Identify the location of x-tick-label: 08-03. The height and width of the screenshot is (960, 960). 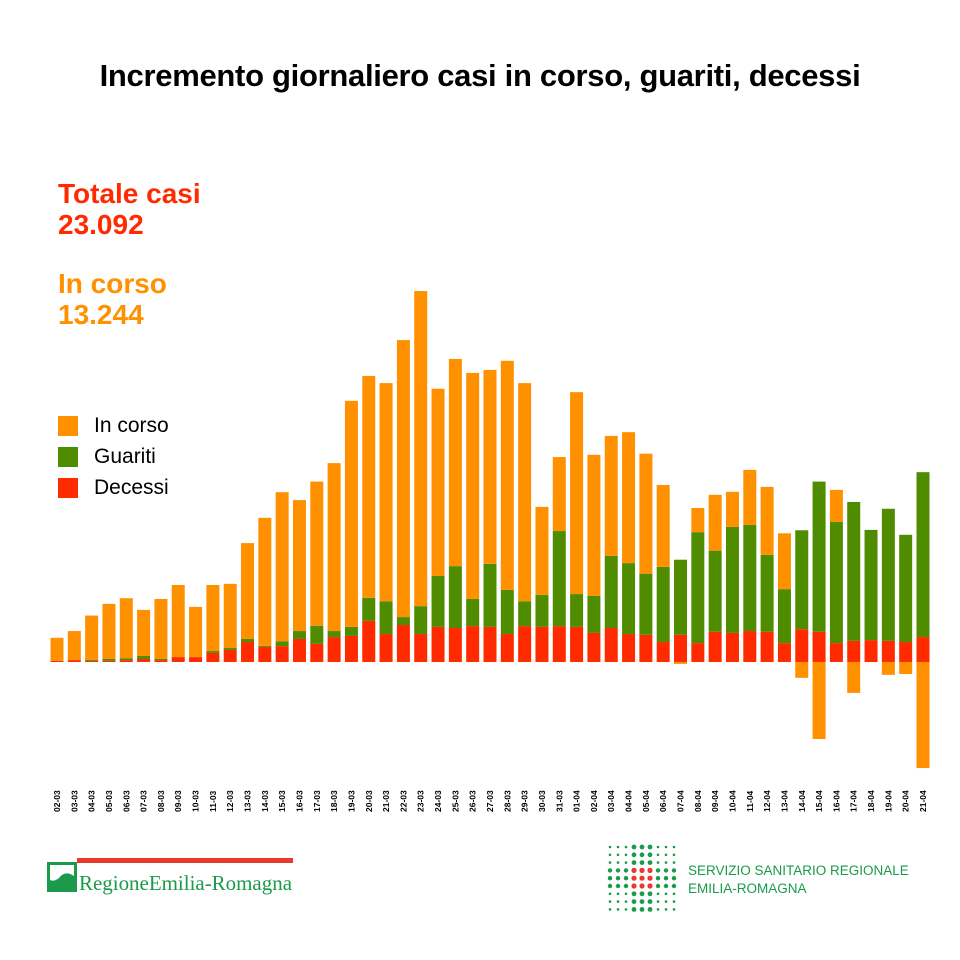
(161, 801).